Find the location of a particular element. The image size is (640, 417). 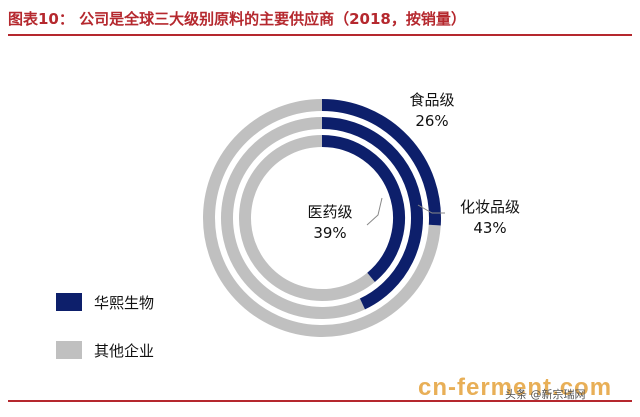

ring-2-share-arc is located at coordinates (372, 213).